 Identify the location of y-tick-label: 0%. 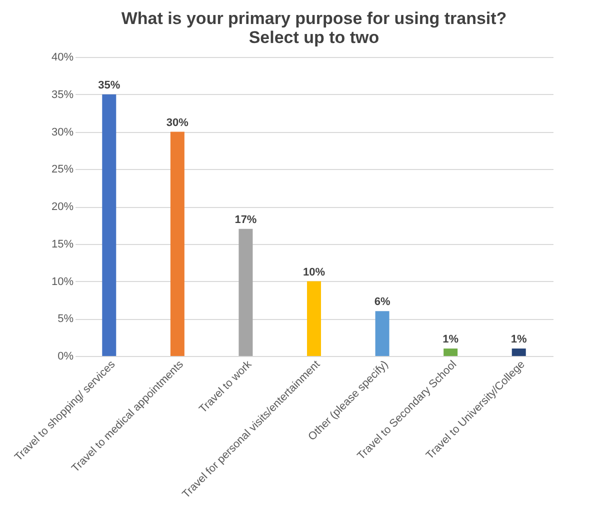
(66, 356).